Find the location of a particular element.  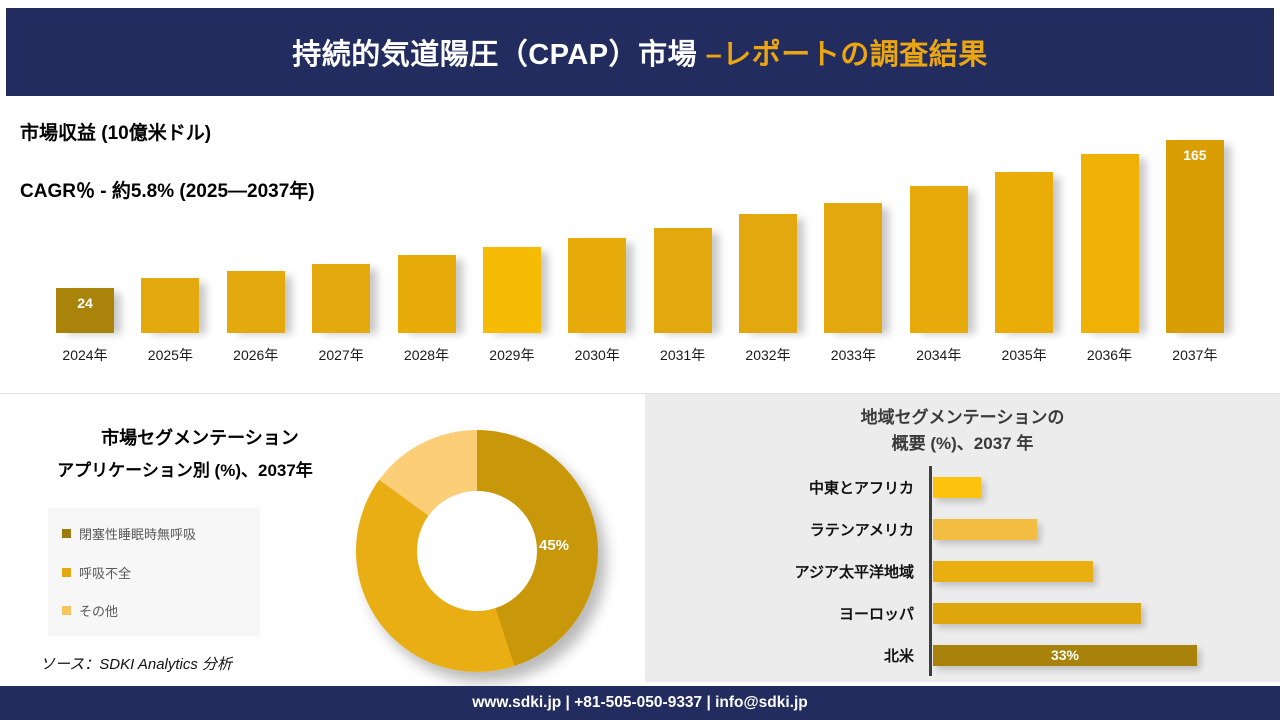

revenue-bar-column: 2034年 is located at coordinates (938, 275).